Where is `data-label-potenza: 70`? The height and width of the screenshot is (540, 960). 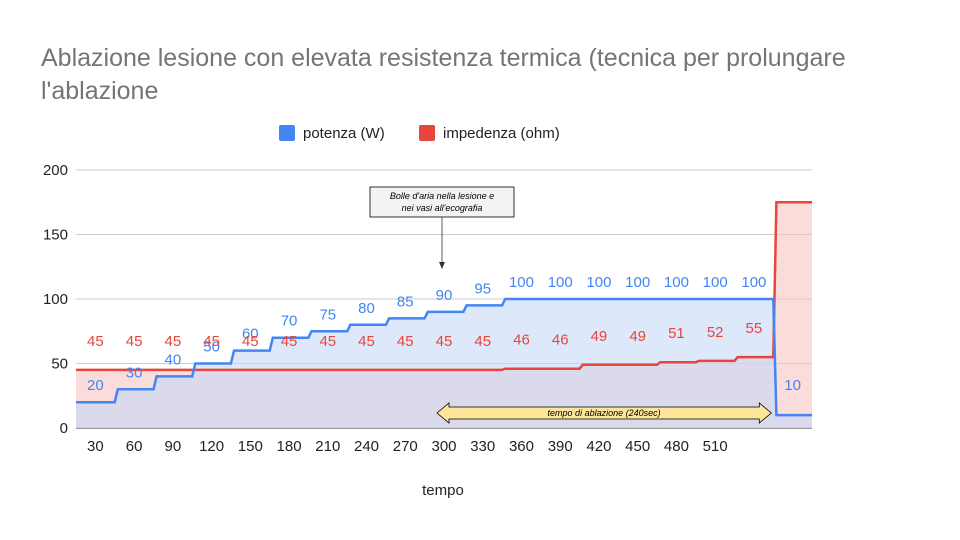
data-label-potenza: 70 is located at coordinates (289, 321).